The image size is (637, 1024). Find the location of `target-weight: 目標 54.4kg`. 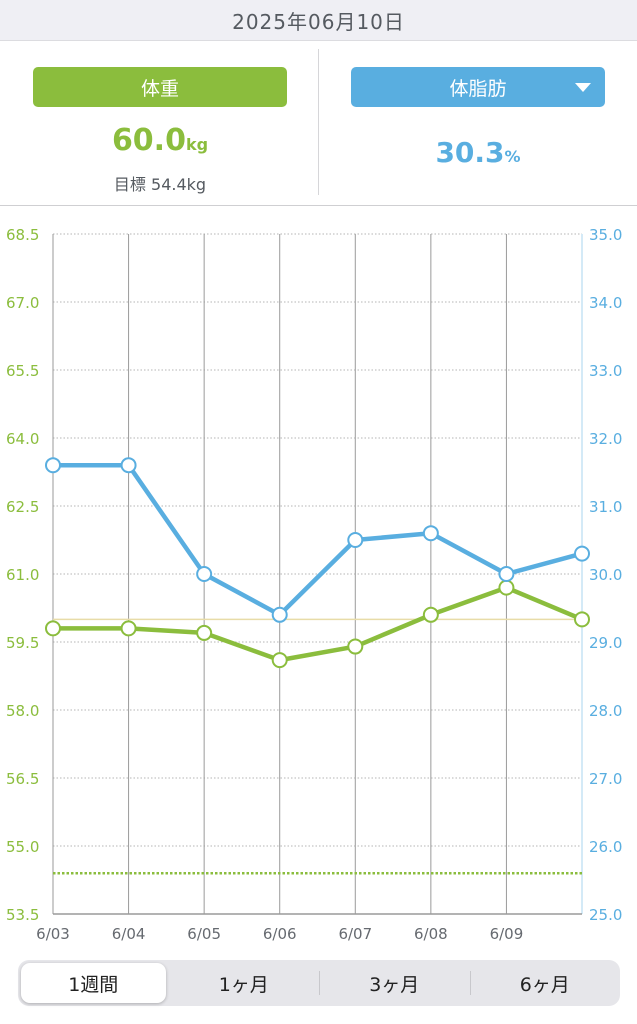

target-weight: 目標 54.4kg is located at coordinates (160, 184).